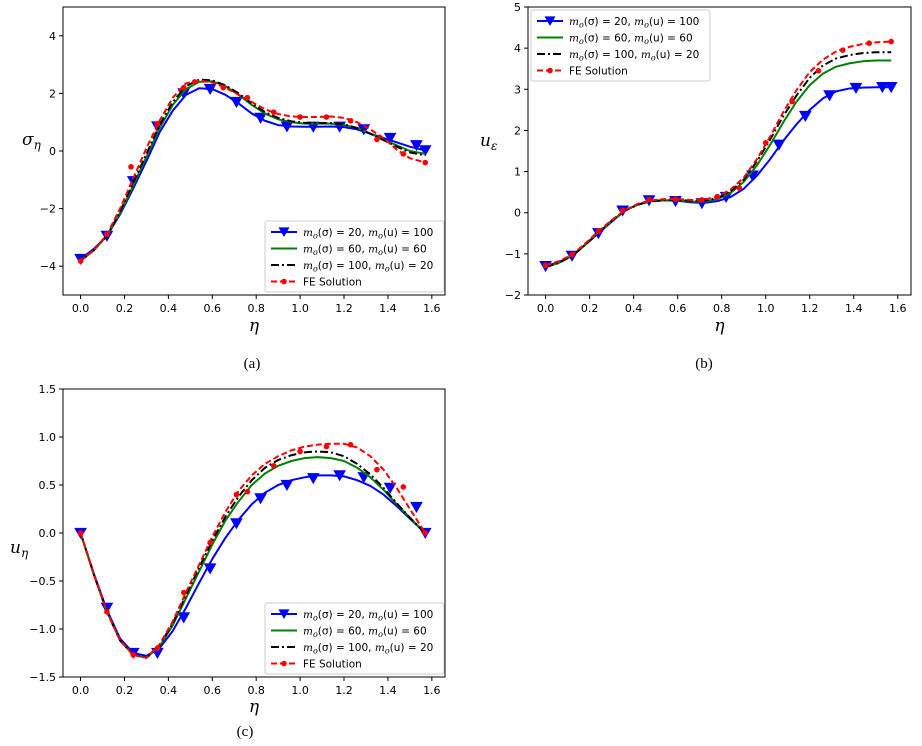 This screenshot has width=922, height=746. I want to click on y-tick-label: −4, so click(48, 266).